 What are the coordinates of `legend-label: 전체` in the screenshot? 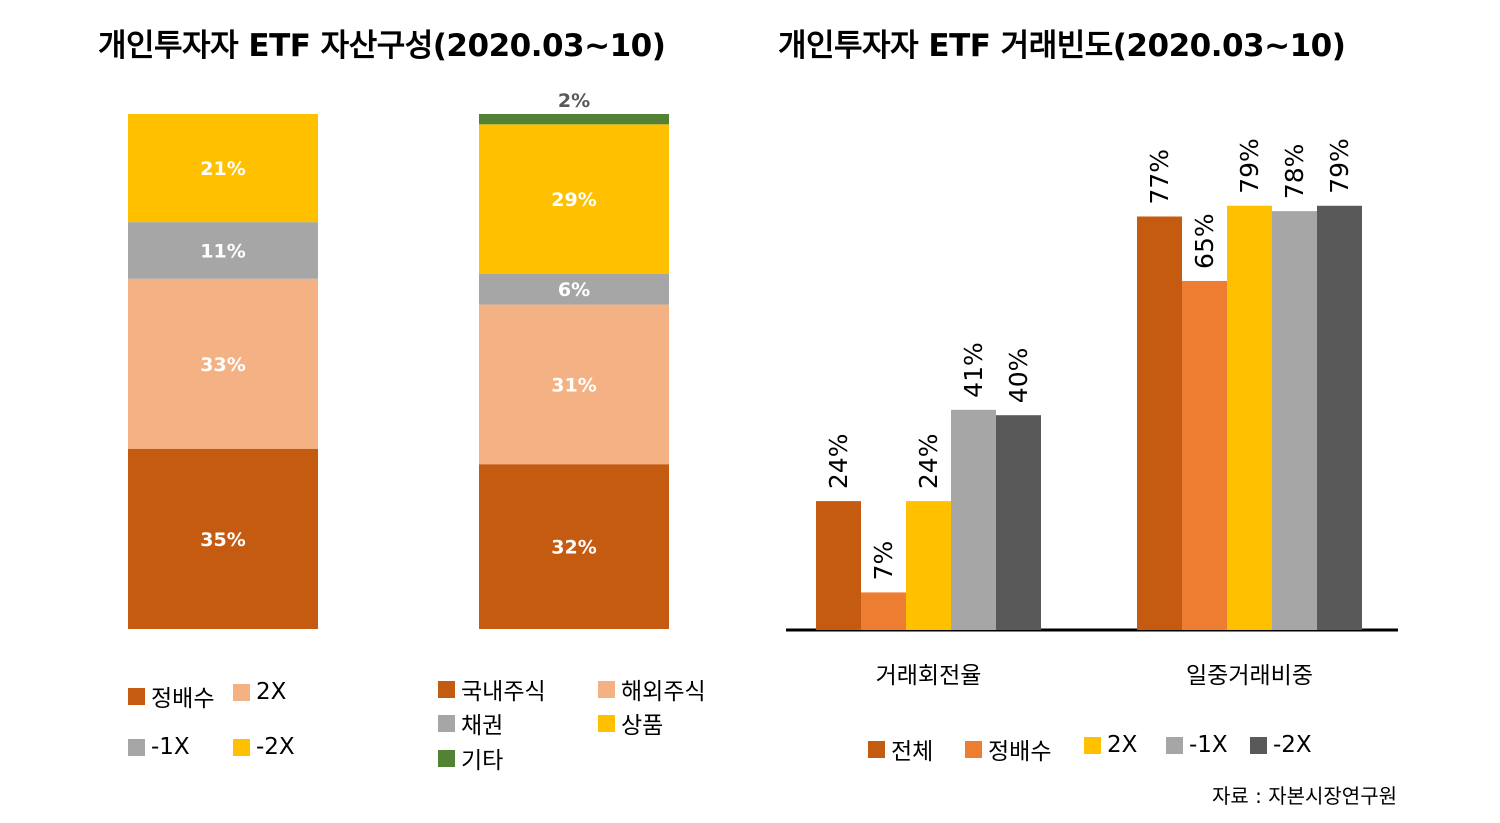 It's located at (912, 752).